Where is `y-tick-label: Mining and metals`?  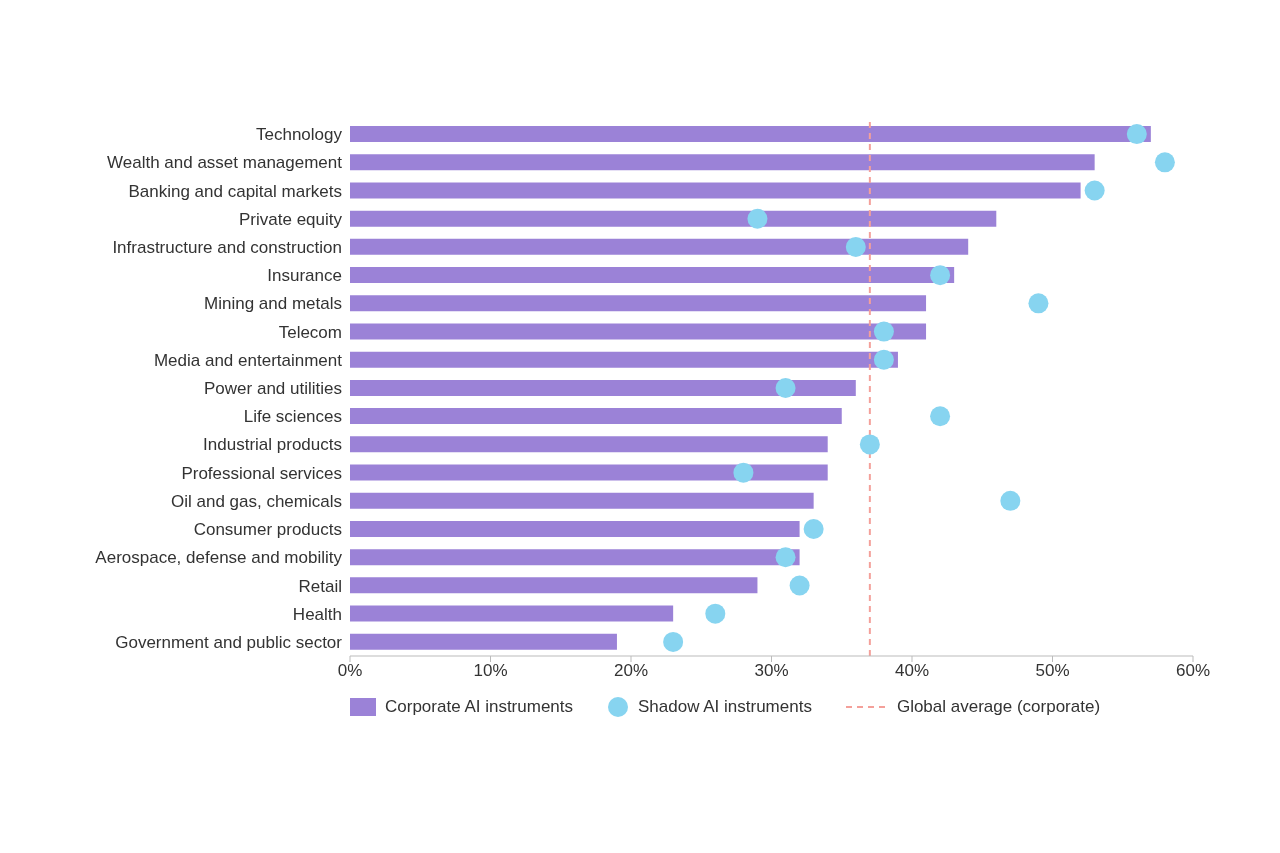
y-tick-label: Mining and metals is located at coordinates (273, 304).